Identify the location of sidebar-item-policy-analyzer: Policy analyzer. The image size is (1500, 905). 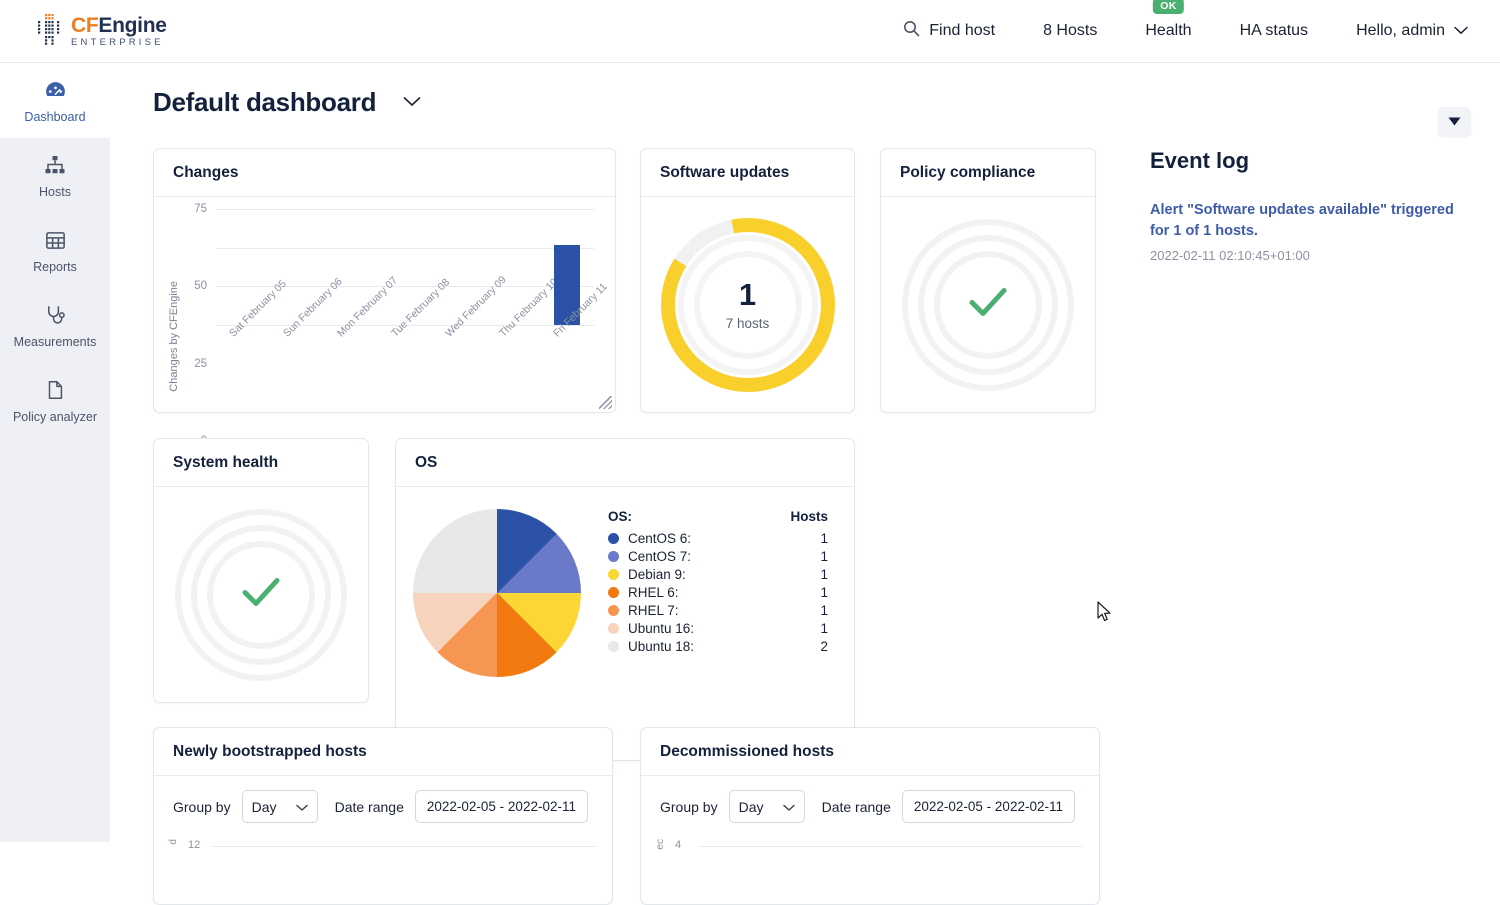
(55, 400).